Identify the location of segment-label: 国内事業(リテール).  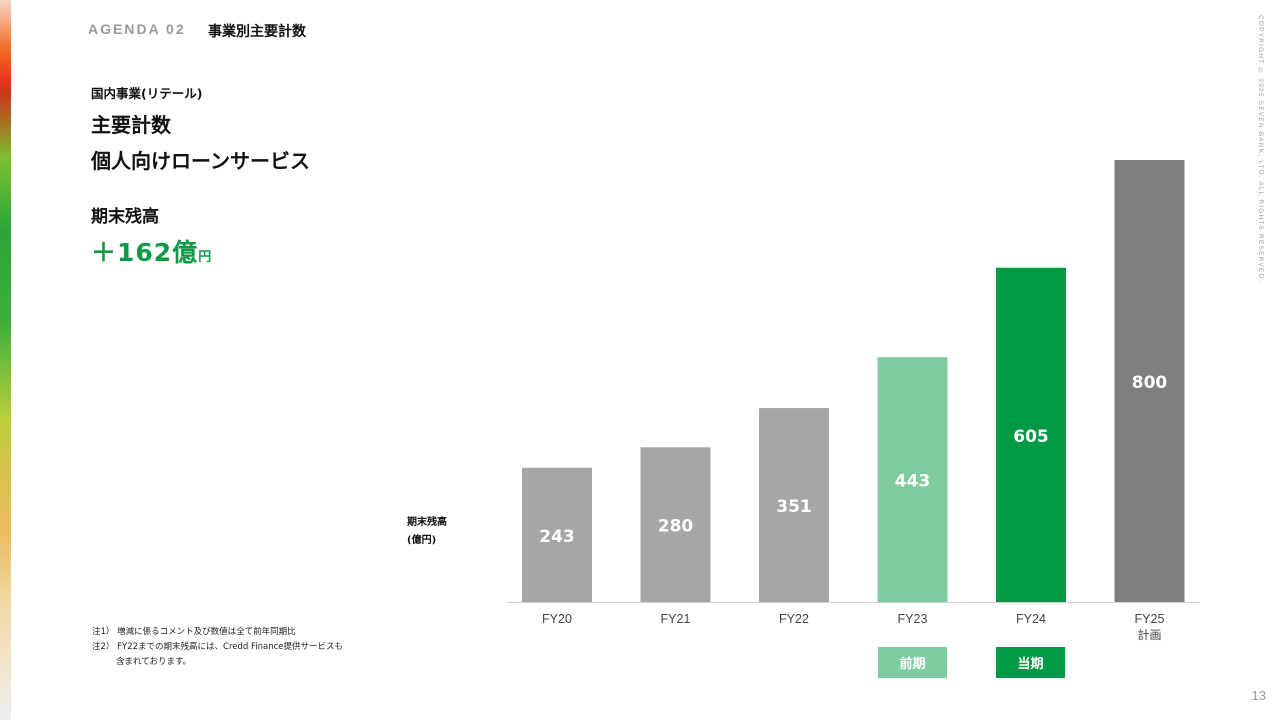
(147, 93).